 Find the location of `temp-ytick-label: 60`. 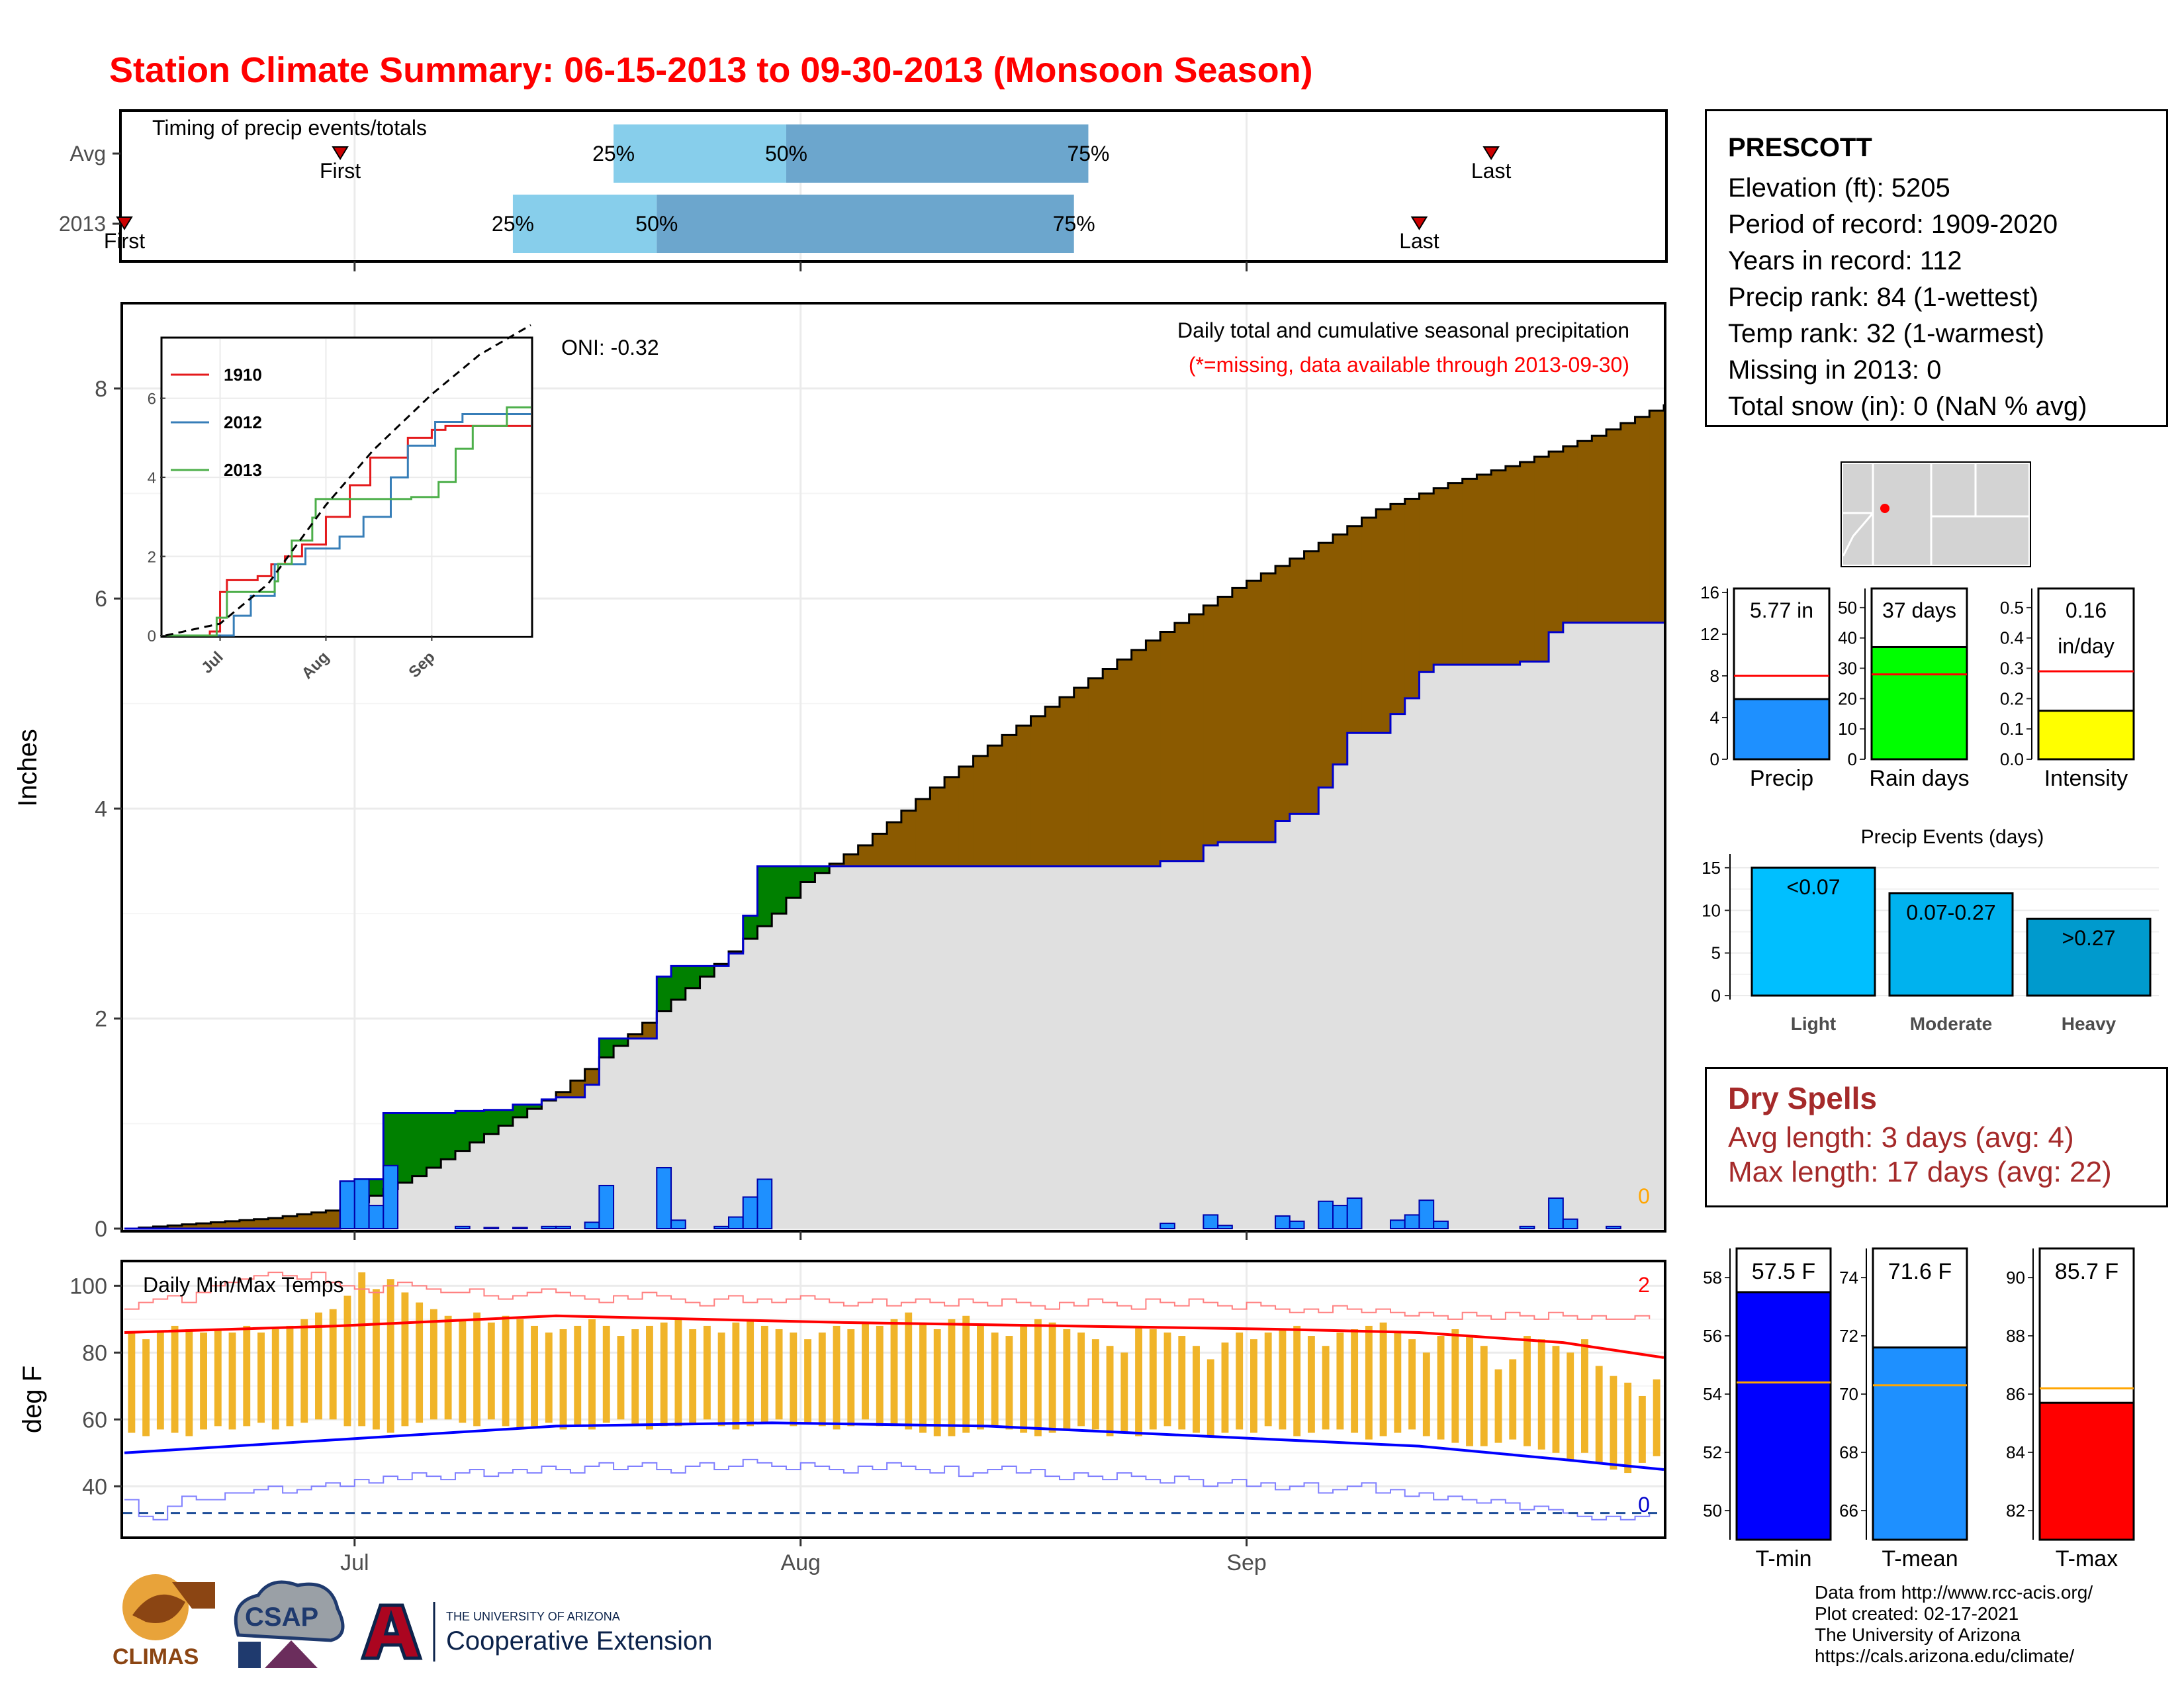

temp-ytick-label: 60 is located at coordinates (95, 1419).